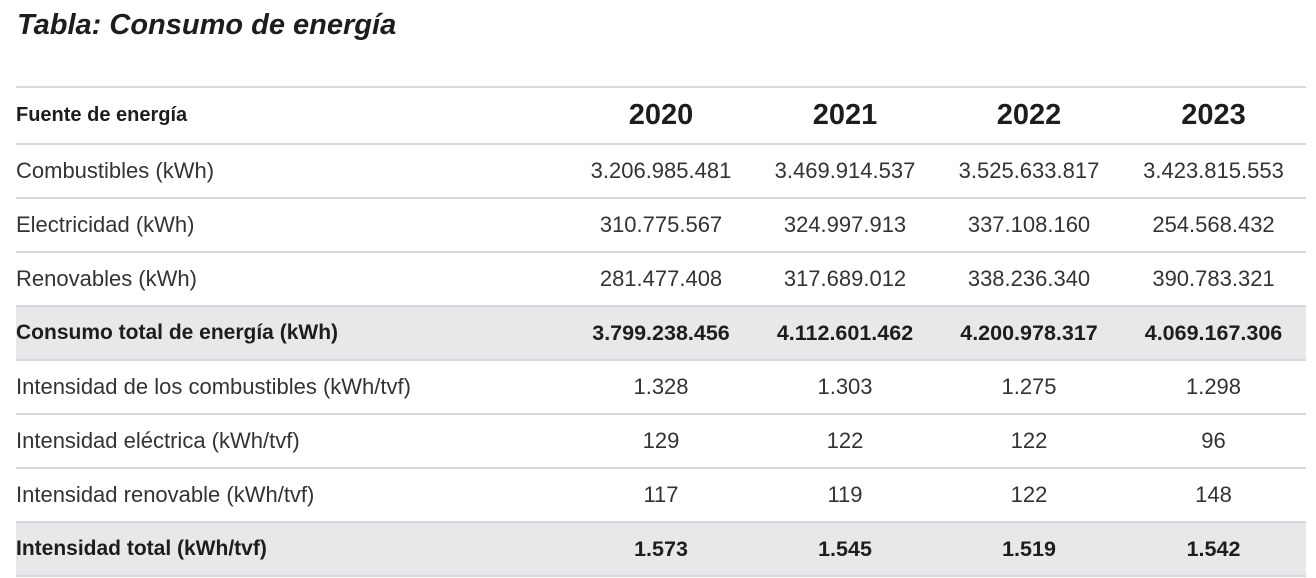  Describe the element at coordinates (292, 279) in the screenshot. I see `row-label: Renovables (kWh)` at that location.